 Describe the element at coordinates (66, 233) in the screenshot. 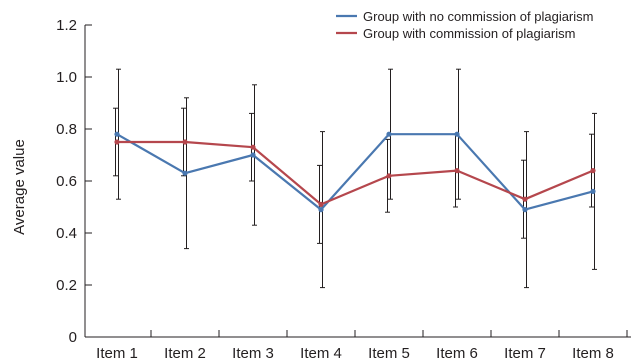

I see `y-tick-label: 0.4` at that location.